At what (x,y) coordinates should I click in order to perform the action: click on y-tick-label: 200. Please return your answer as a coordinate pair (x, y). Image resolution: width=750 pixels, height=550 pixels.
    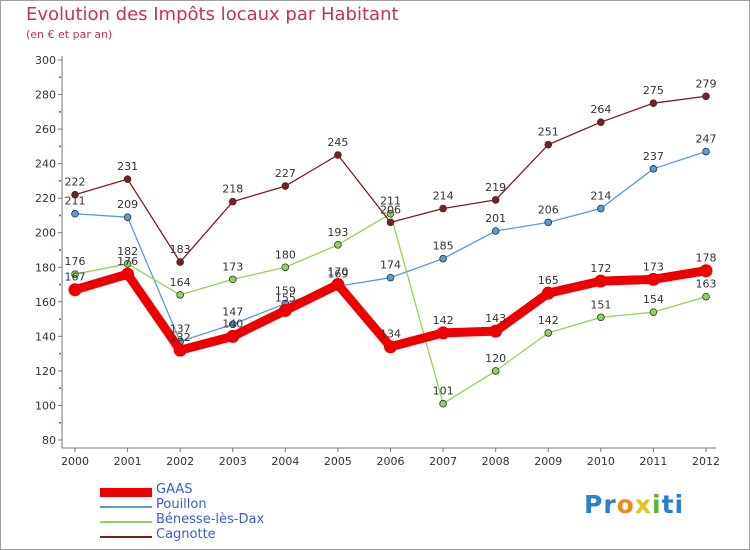
    Looking at the image, I should click on (45, 233).